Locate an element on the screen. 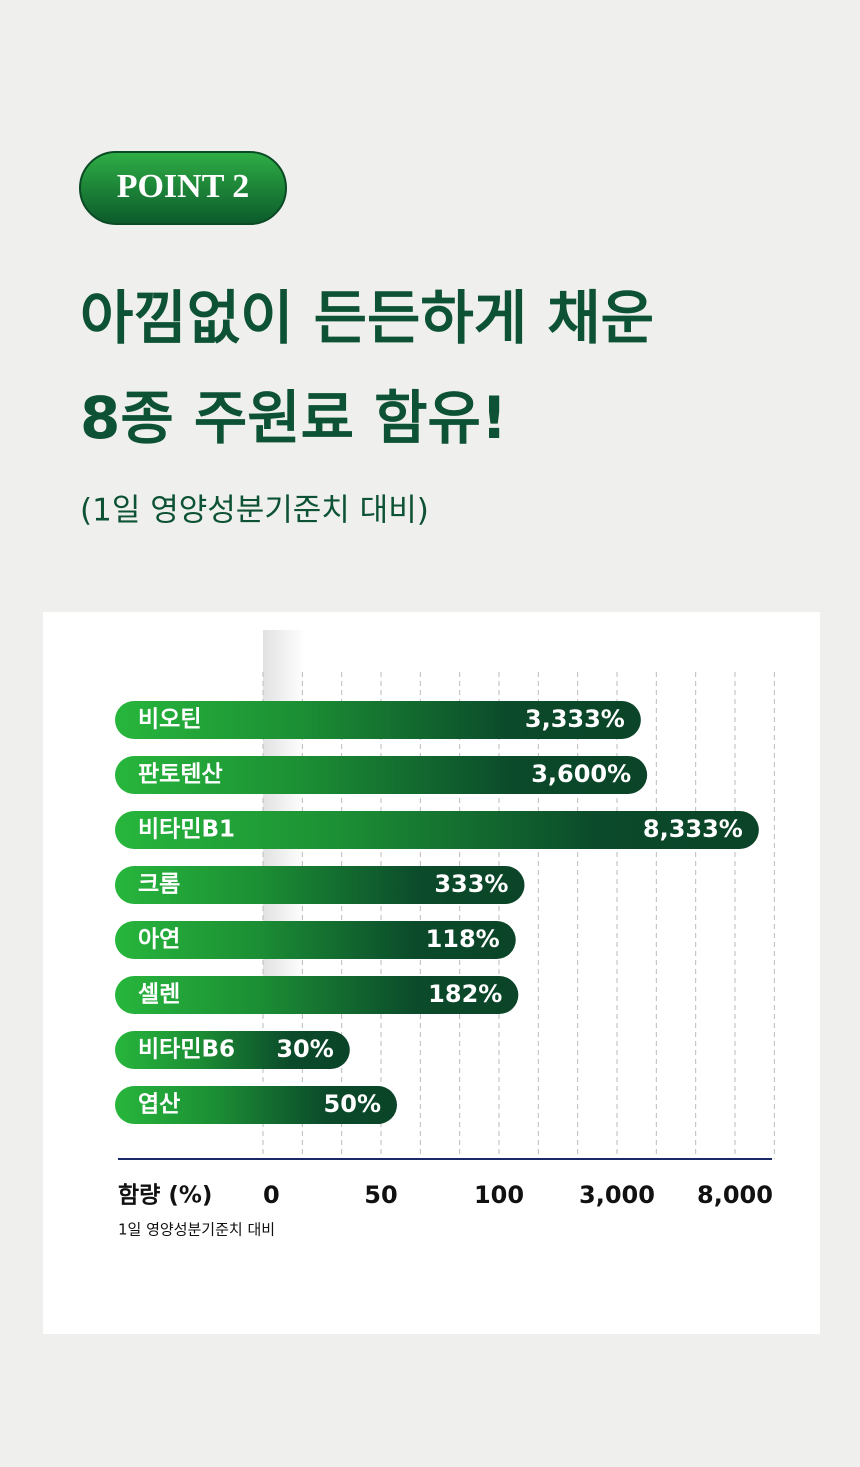  category-label: 판토텐산 is located at coordinates (180, 775).